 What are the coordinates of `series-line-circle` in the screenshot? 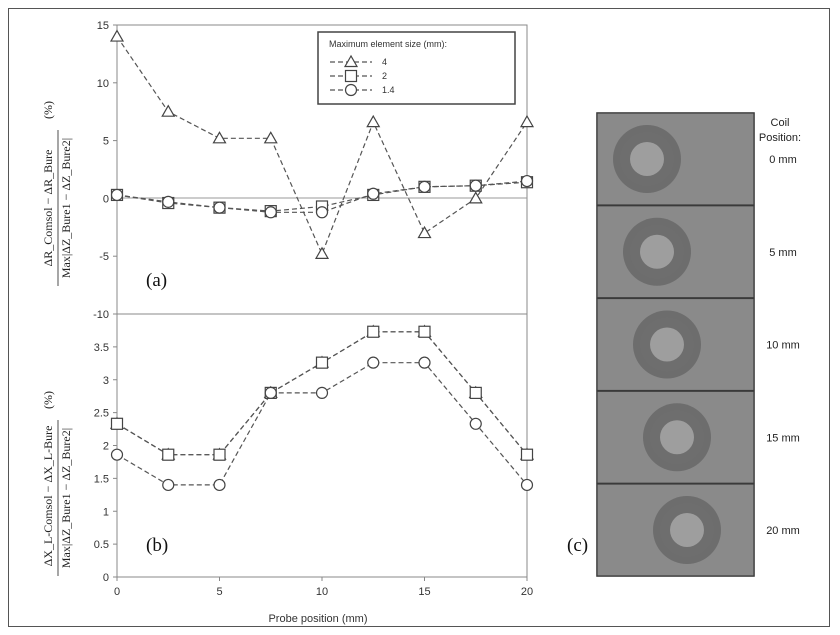 It's located at (322, 196).